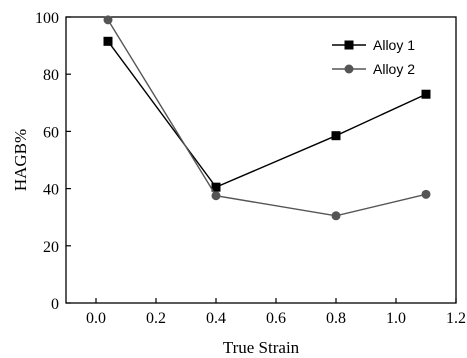 This screenshot has width=467, height=358. What do you see at coordinates (396, 318) in the screenshot?
I see `x-tick-label: 1.0` at bounding box center [396, 318].